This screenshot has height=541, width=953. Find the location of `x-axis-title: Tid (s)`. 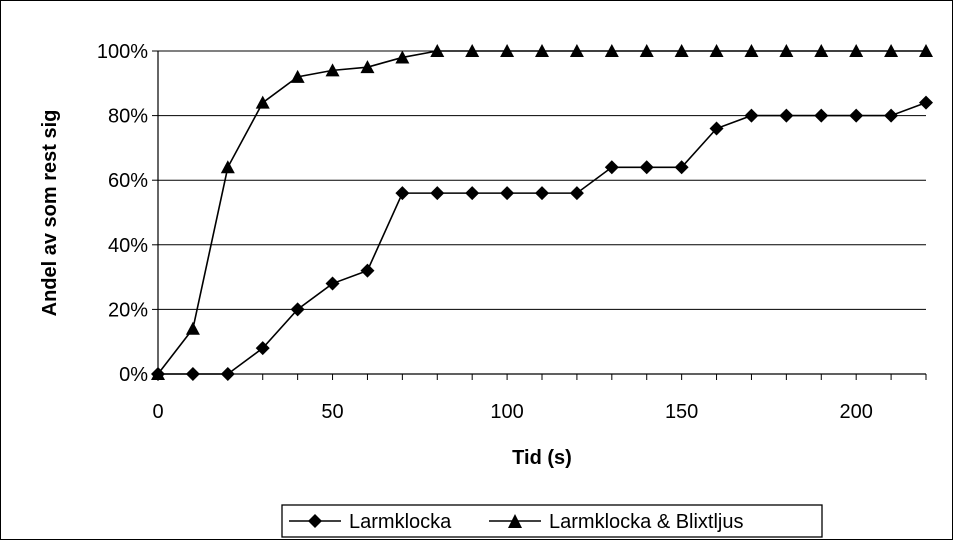

x-axis-title: Tid (s) is located at coordinates (542, 458).